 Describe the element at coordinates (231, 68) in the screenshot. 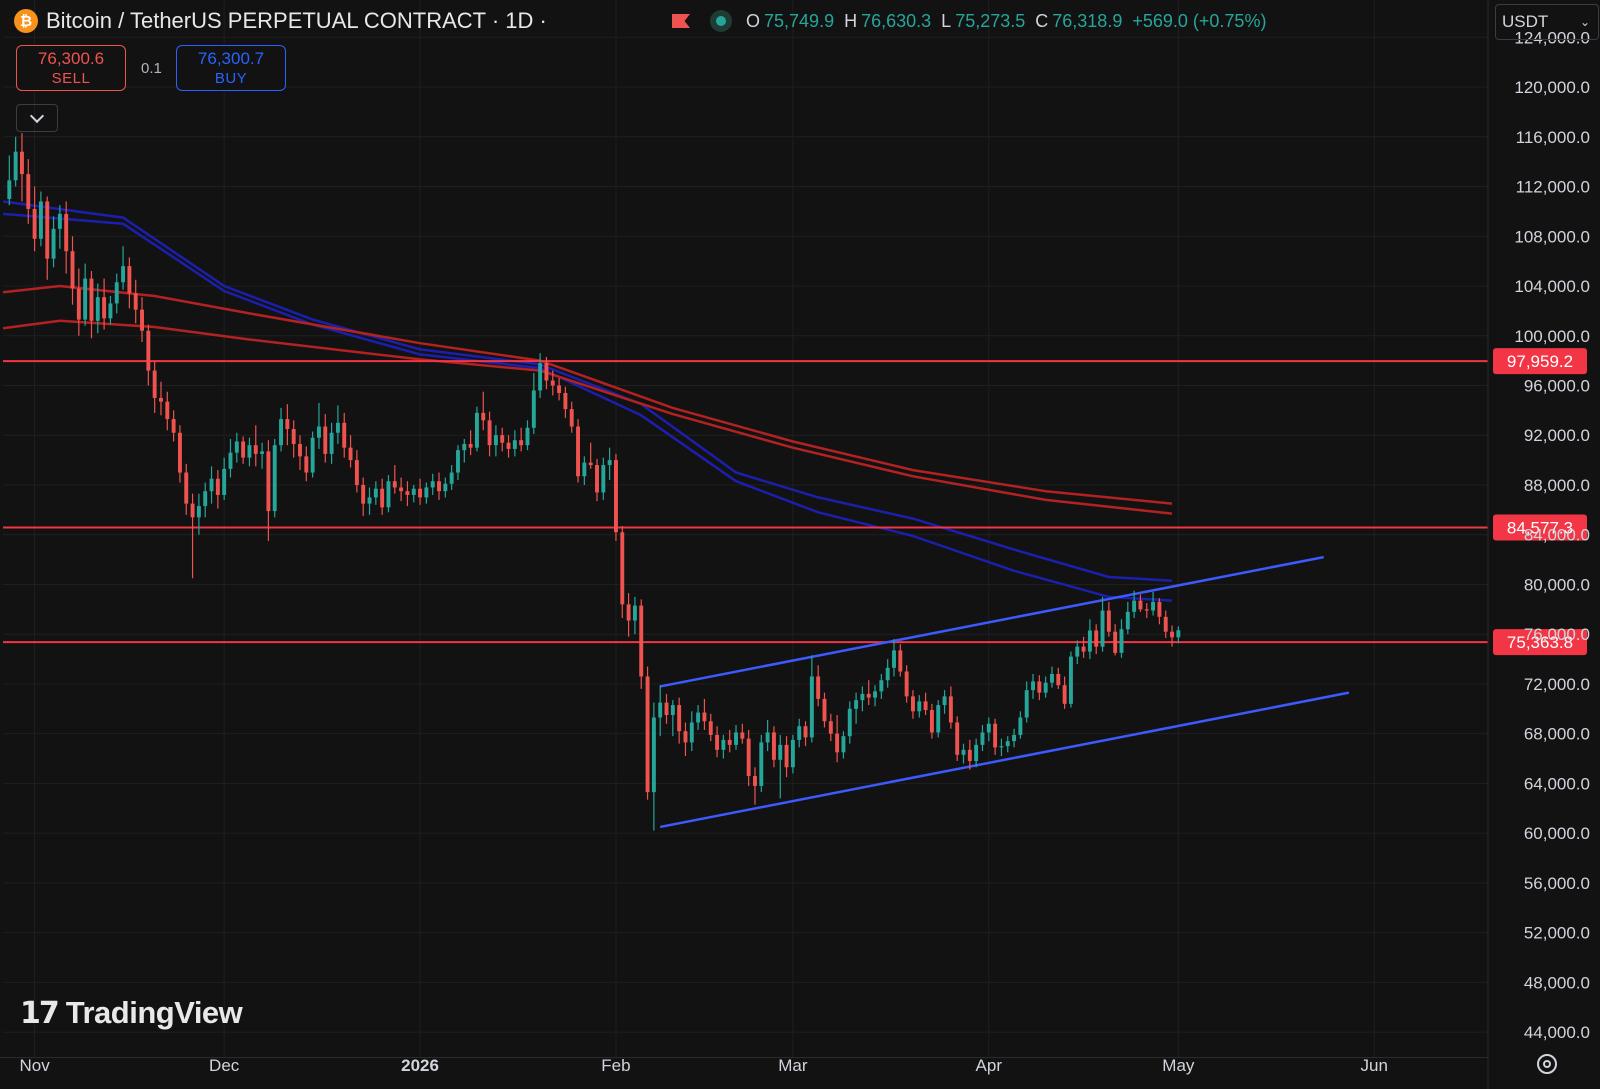

I see `buy-button: 76,300.7 BUY` at that location.